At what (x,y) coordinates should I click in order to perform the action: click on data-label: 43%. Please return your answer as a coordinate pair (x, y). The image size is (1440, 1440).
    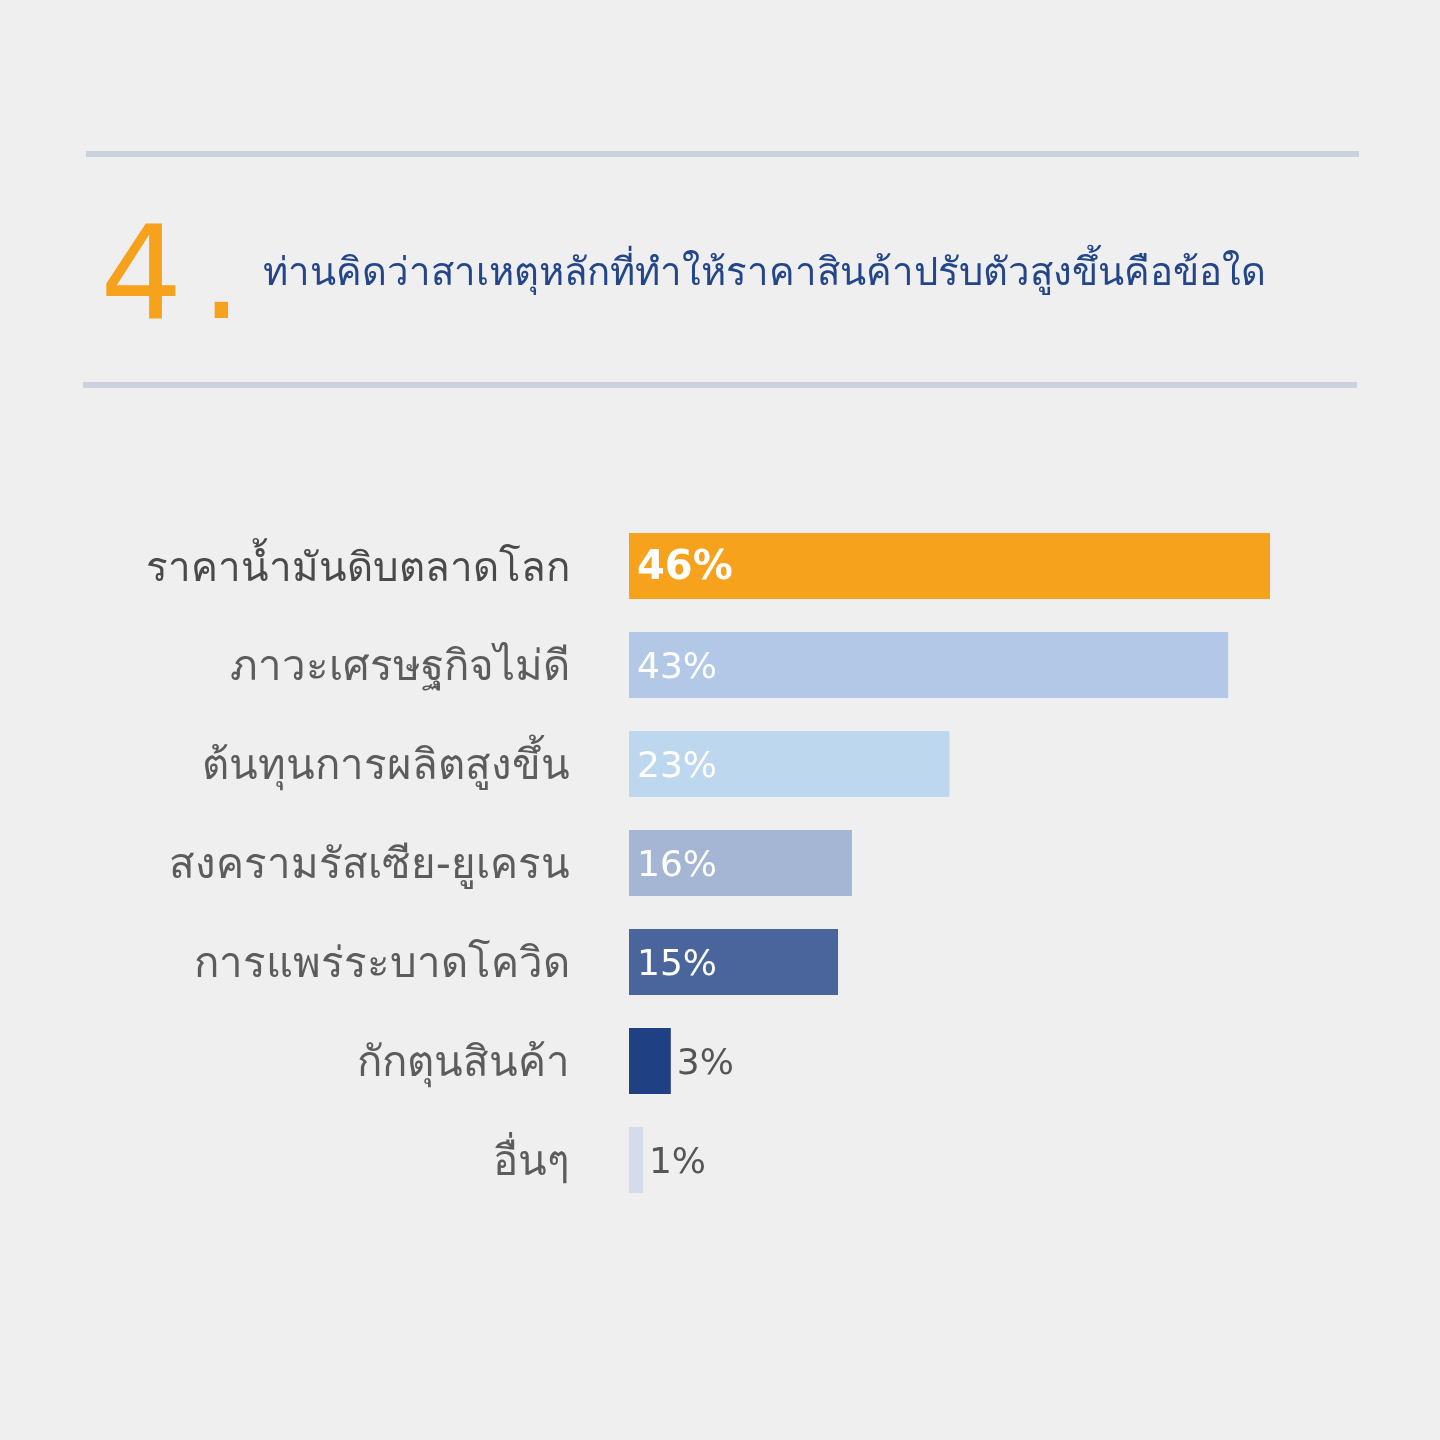
    Looking at the image, I should click on (677, 665).